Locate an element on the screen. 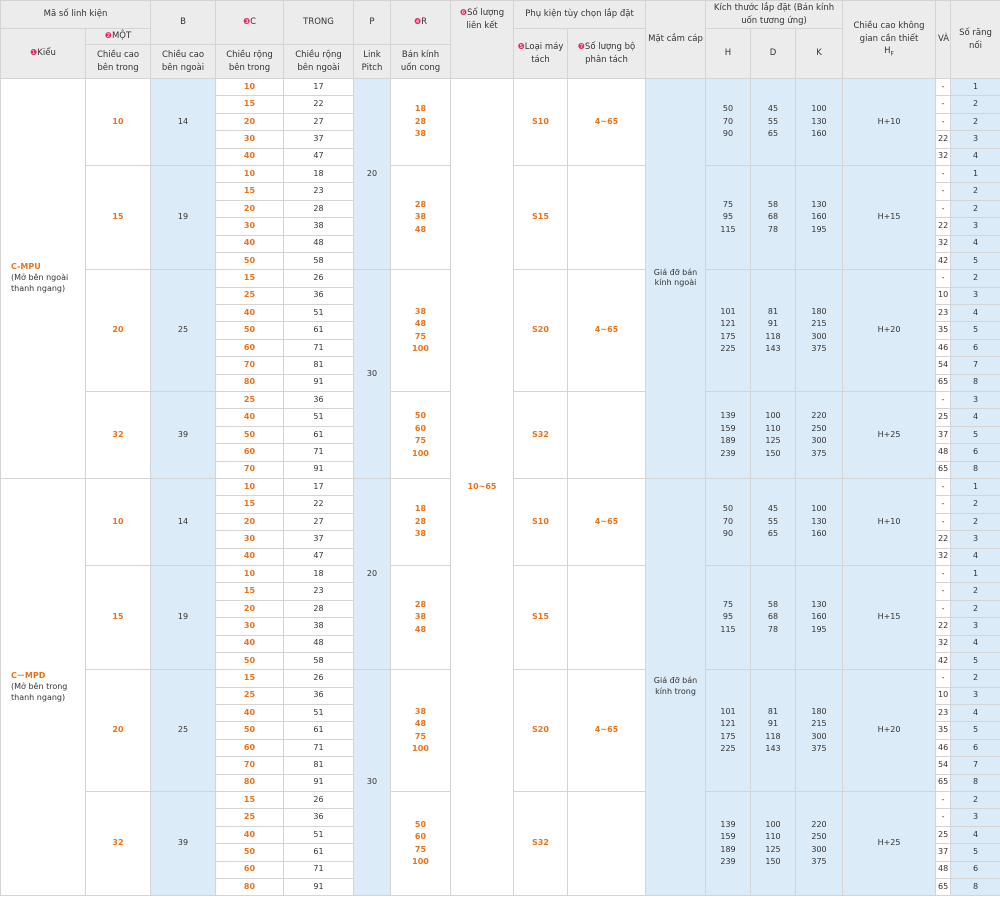  hf-cell: H+20 is located at coordinates (889, 331).